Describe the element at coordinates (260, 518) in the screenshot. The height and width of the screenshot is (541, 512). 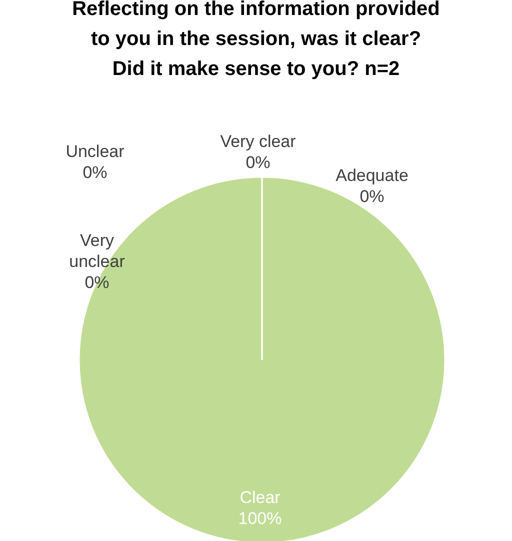
I see `data-label: 100%` at that location.